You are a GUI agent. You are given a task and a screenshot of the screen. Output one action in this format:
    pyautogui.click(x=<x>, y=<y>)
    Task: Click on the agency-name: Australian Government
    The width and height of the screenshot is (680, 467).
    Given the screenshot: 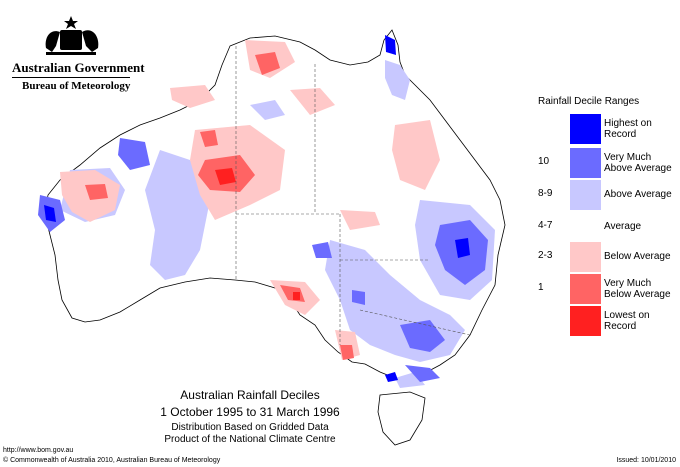 What is the action you would take?
    pyautogui.click(x=78, y=67)
    